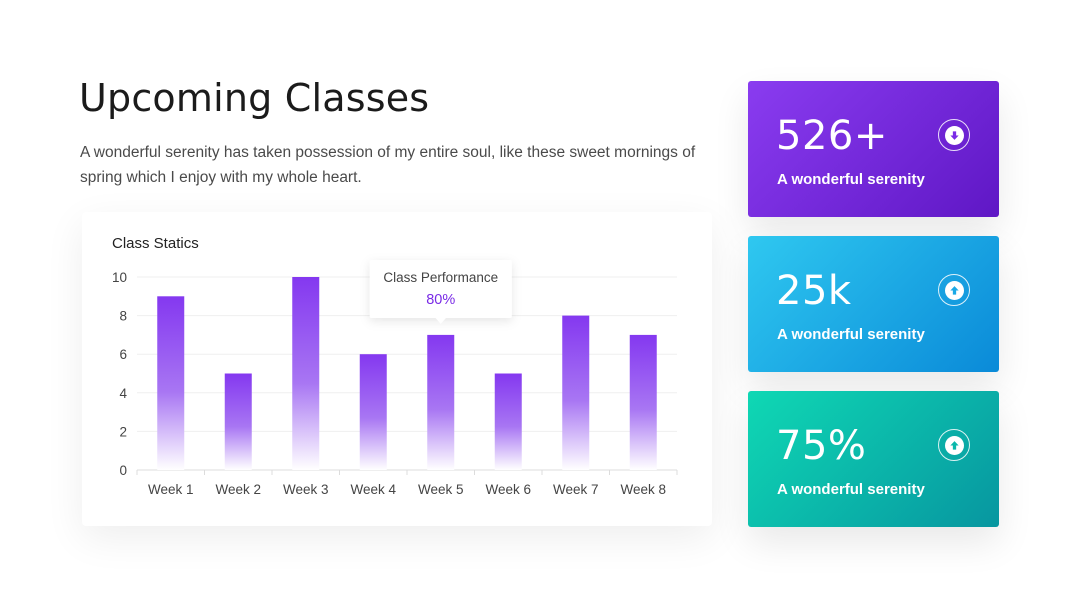  Describe the element at coordinates (440, 300) in the screenshot. I see `tooltip-value: 80%` at that location.